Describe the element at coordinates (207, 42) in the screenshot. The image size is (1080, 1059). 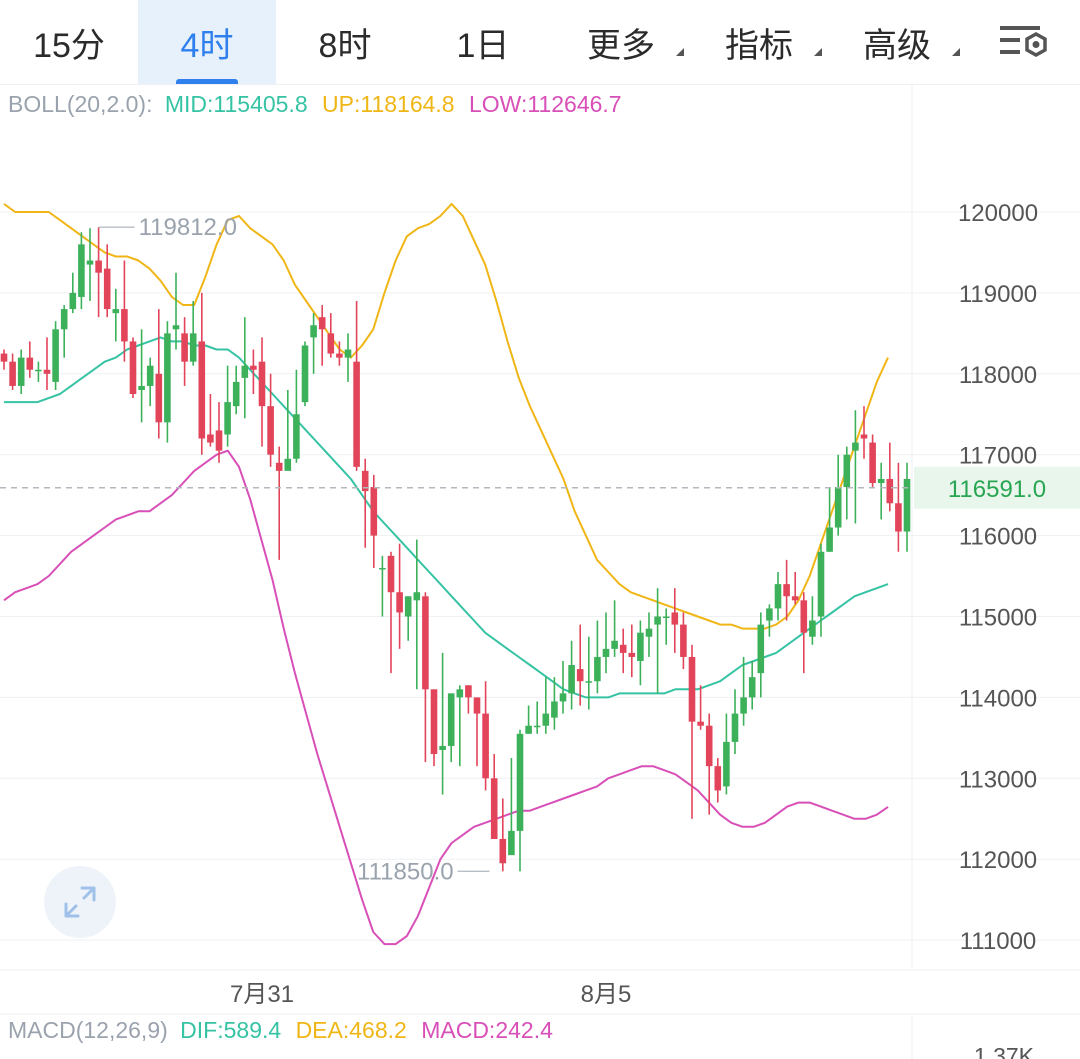
I see `tab-4h: 4时` at that location.